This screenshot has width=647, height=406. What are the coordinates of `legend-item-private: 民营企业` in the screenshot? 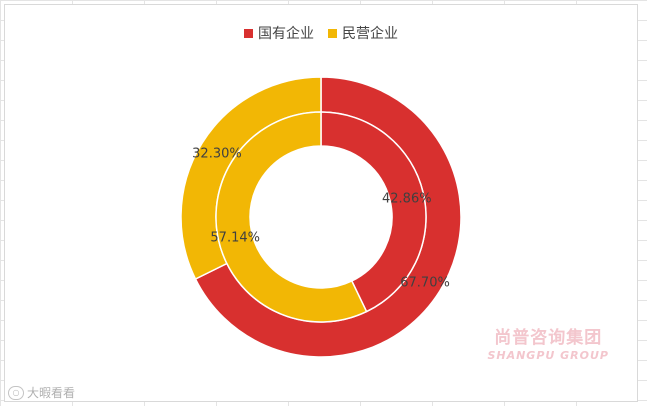 It's located at (363, 33).